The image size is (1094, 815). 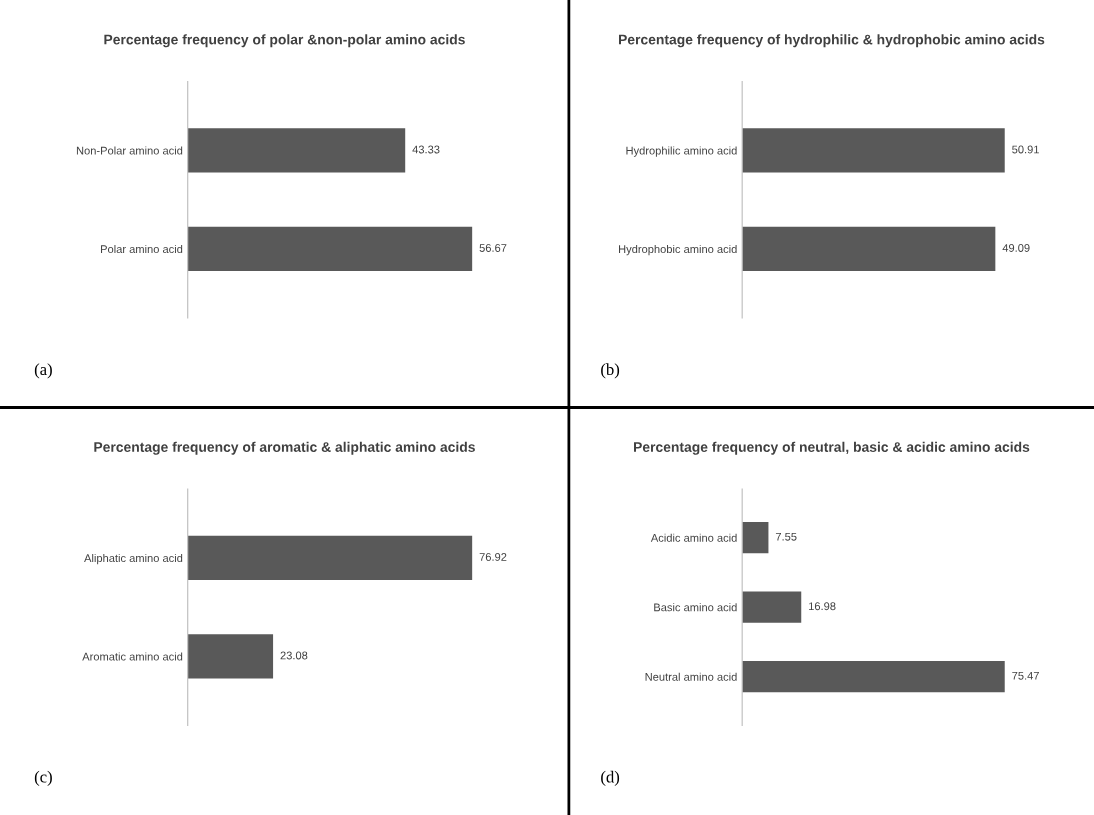 What do you see at coordinates (786, 536) in the screenshot?
I see `data-label: 7.55` at bounding box center [786, 536].